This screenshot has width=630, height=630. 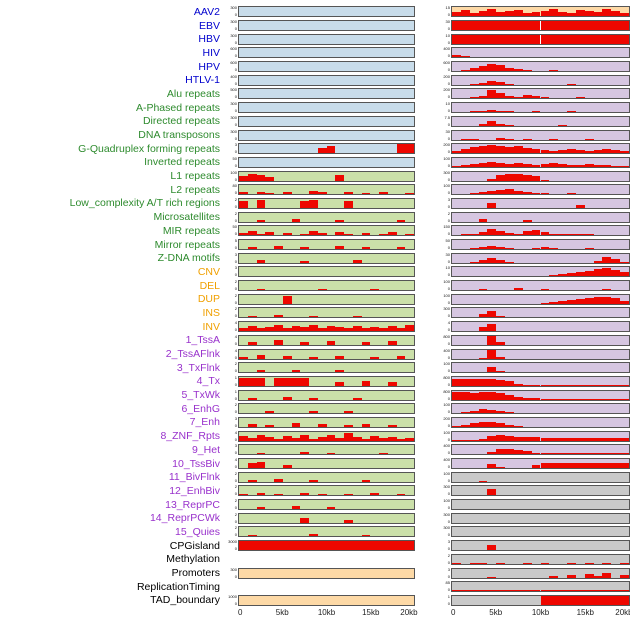 I want to click on track-row: L2 repeats 80 0 100 0, so click(x=315, y=190).